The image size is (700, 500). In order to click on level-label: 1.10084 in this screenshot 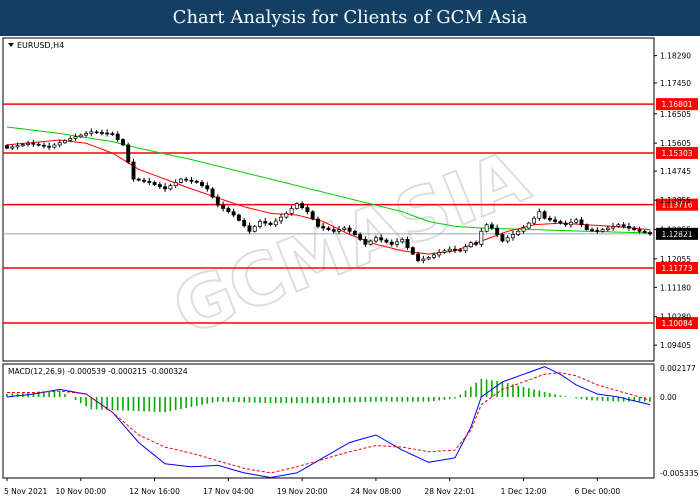, I will do `click(676, 323)`.